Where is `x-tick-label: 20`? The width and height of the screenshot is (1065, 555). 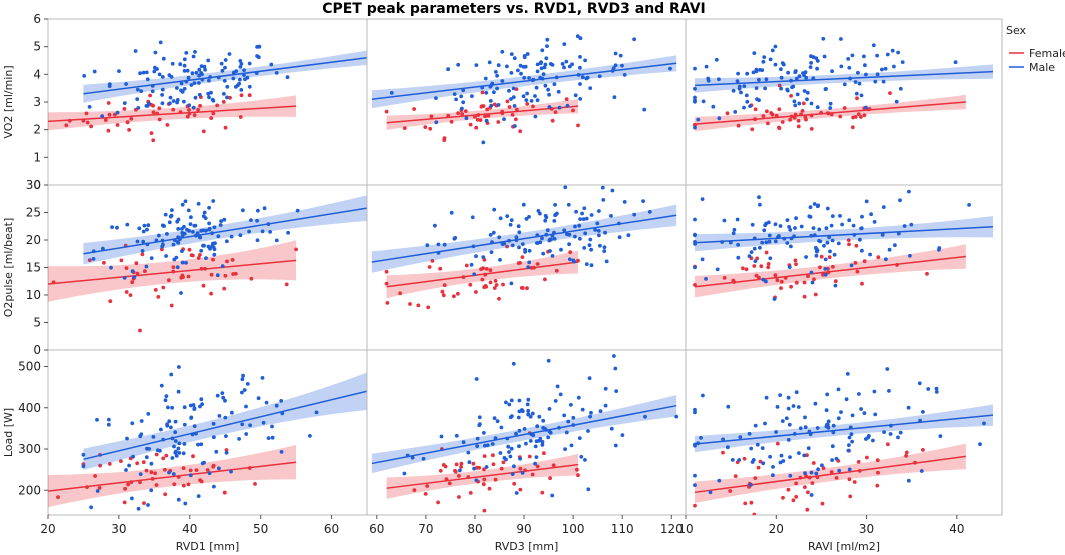
x-tick-label: 20 is located at coordinates (776, 529).